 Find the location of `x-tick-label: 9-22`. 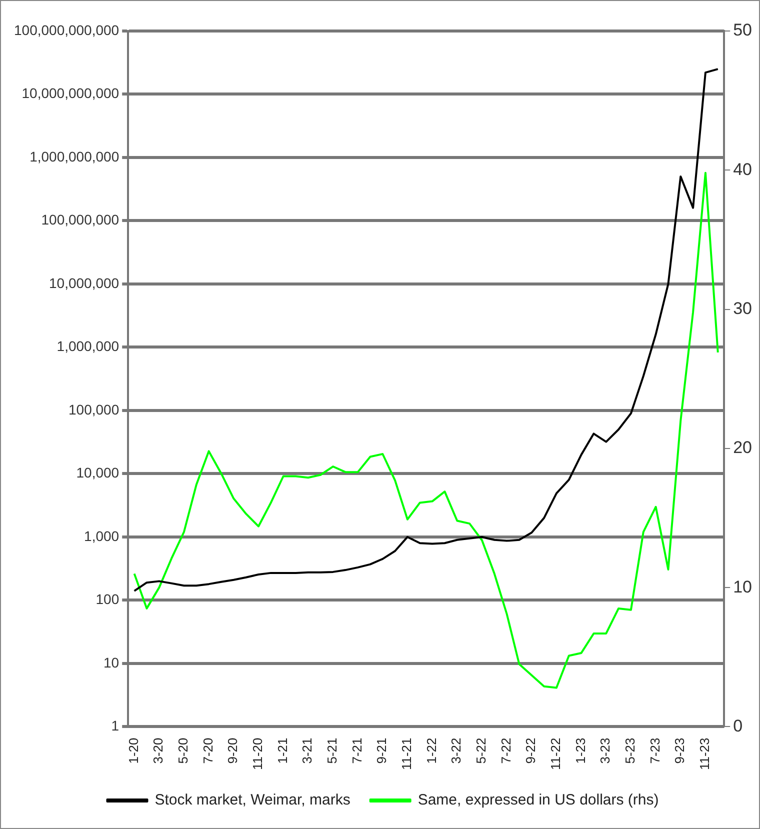

x-tick-label: 9-22 is located at coordinates (530, 751).